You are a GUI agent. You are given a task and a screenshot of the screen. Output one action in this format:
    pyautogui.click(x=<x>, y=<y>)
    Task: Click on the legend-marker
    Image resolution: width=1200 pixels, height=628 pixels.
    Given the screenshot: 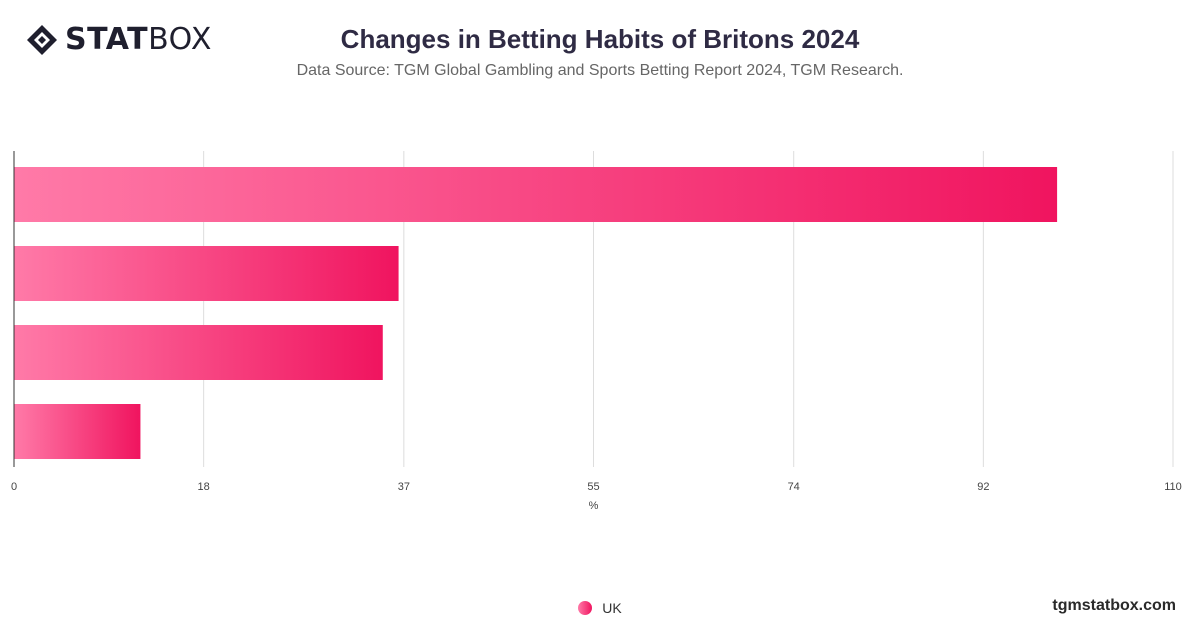 What is the action you would take?
    pyautogui.click(x=585, y=608)
    